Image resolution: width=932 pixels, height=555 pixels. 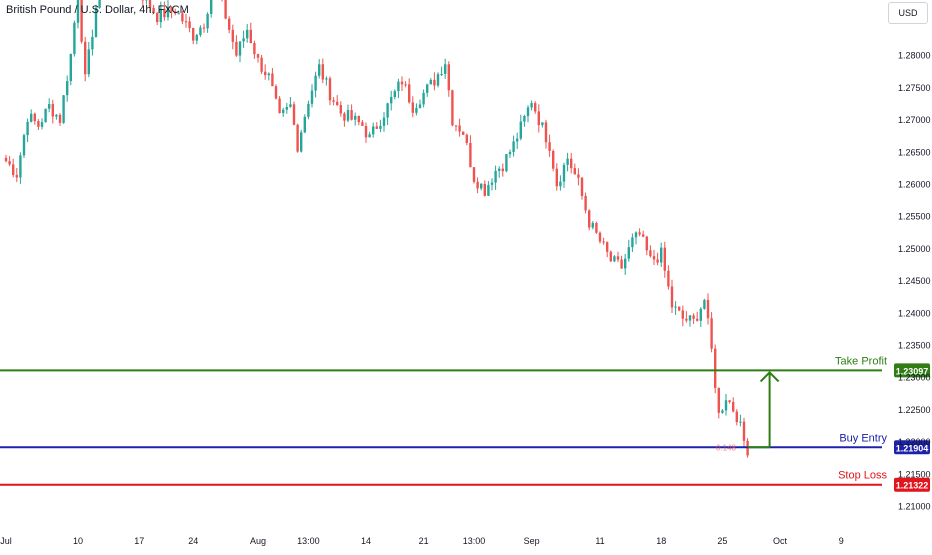 What do you see at coordinates (914, 217) in the screenshot?
I see `price-tick-label: 1.25500` at bounding box center [914, 217].